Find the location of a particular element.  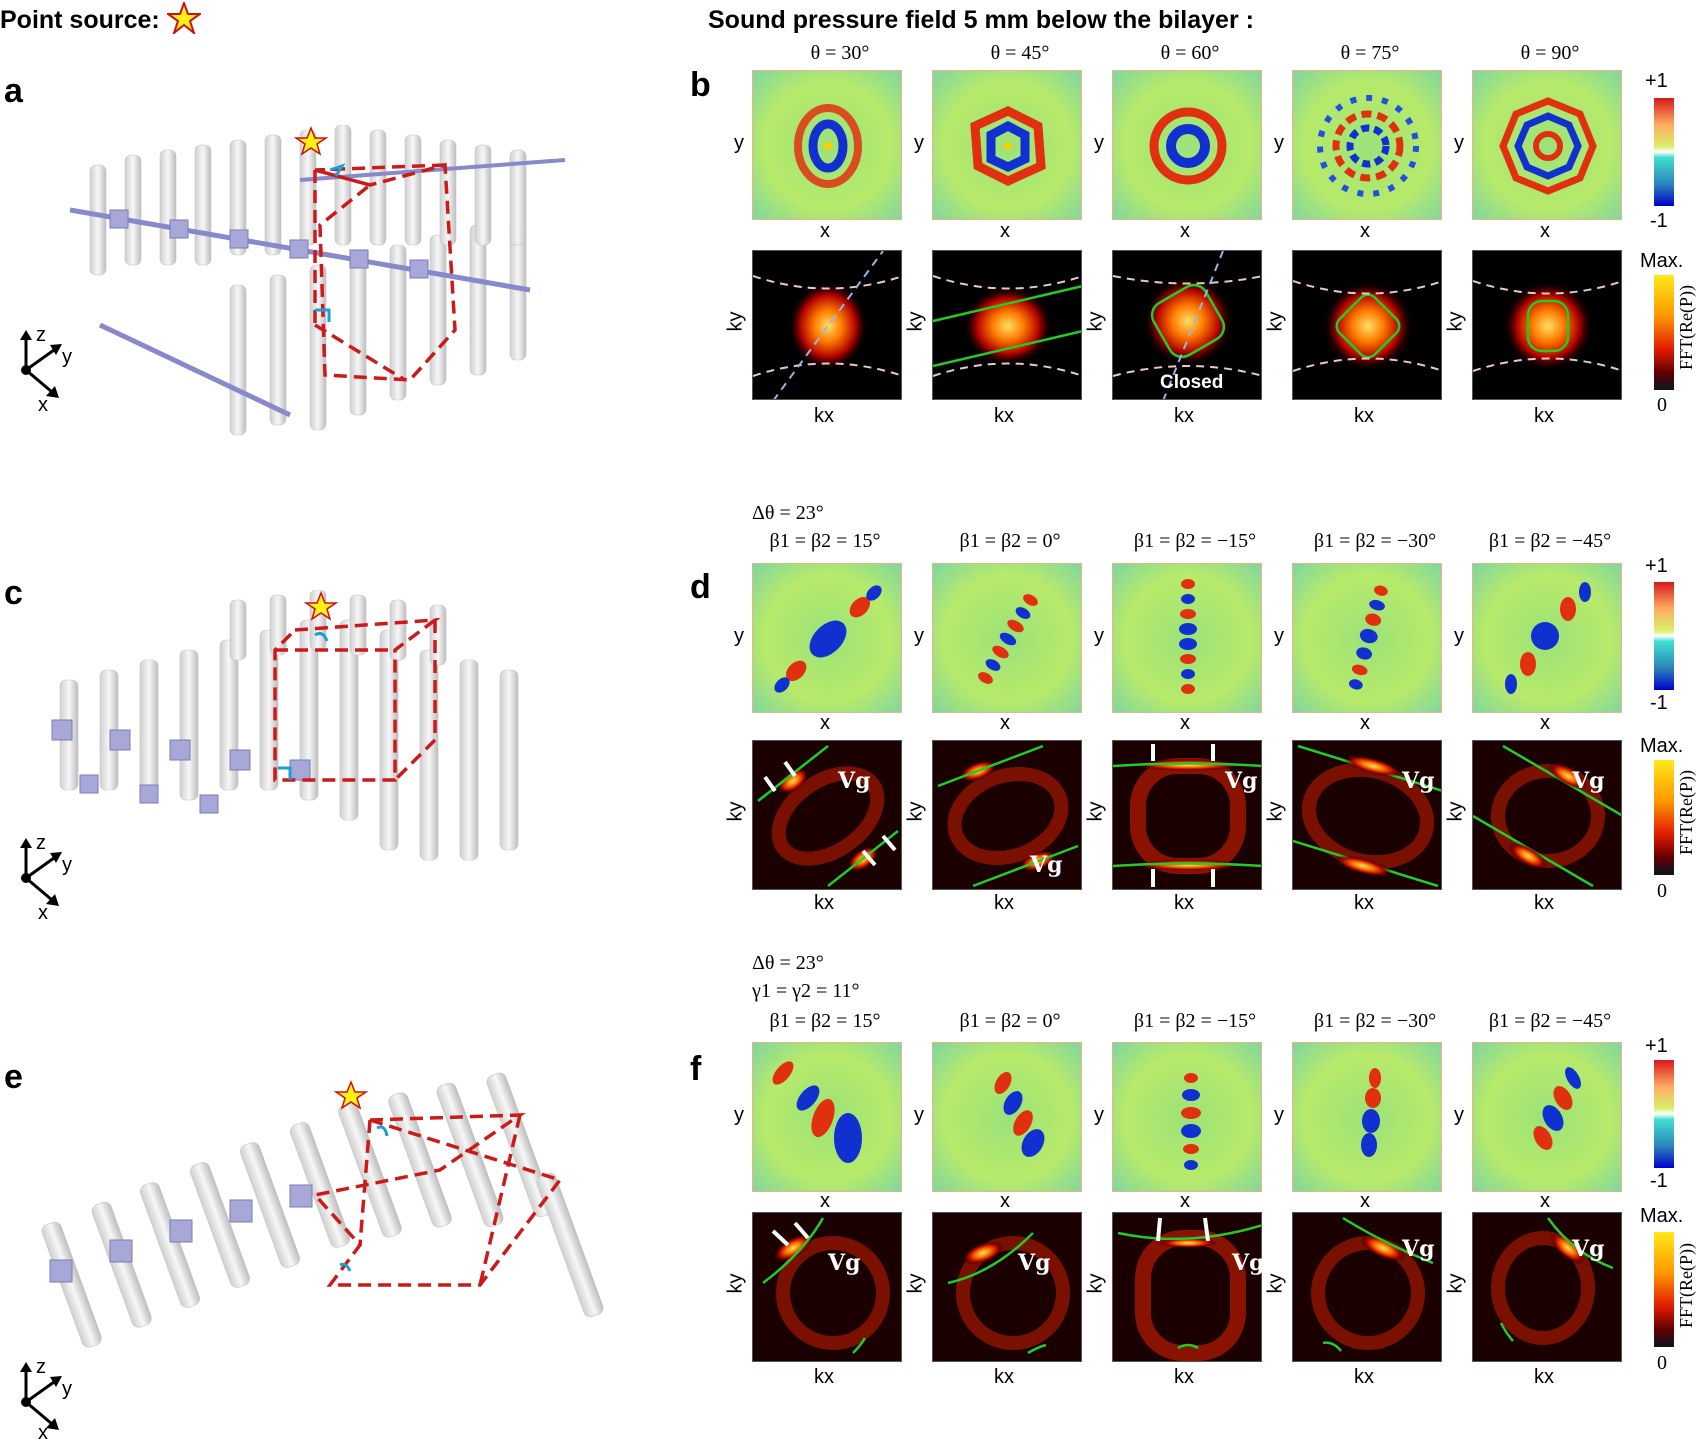

pressure-map-d3 is located at coordinates (1187, 638).